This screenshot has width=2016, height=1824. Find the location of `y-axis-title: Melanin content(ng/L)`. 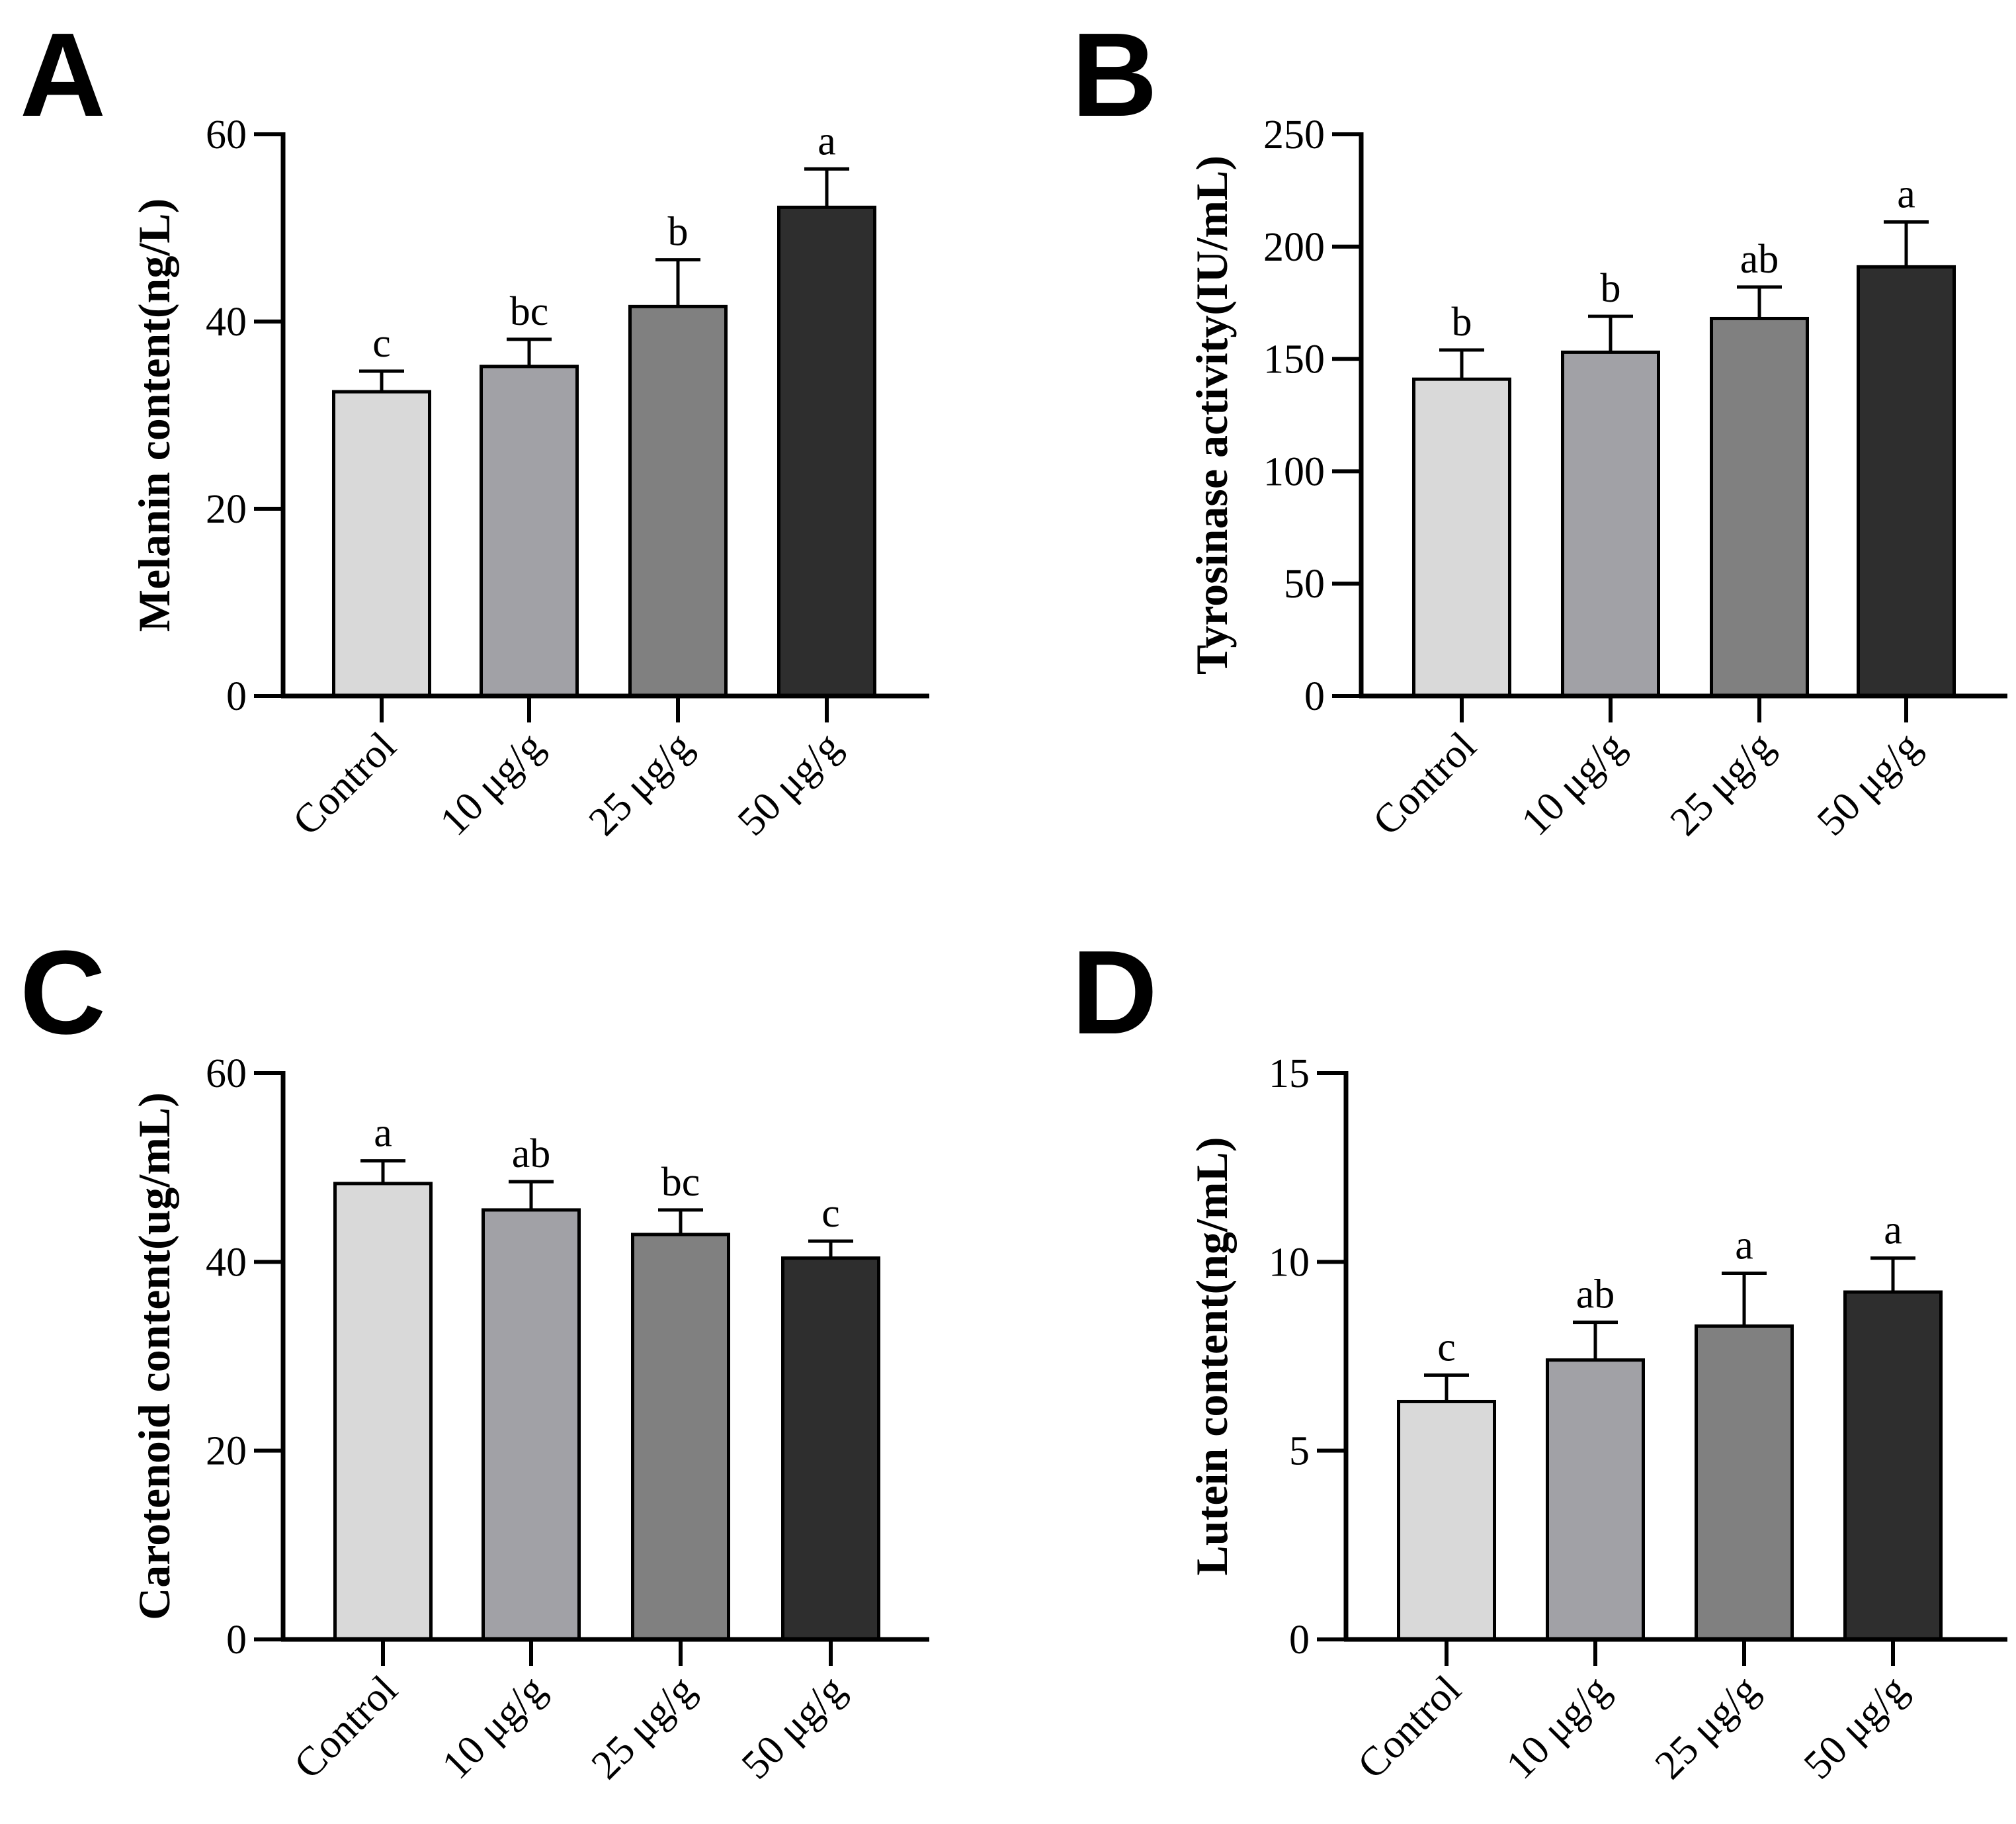

y-axis-title: Melanin content(ng/L) is located at coordinates (154, 415).